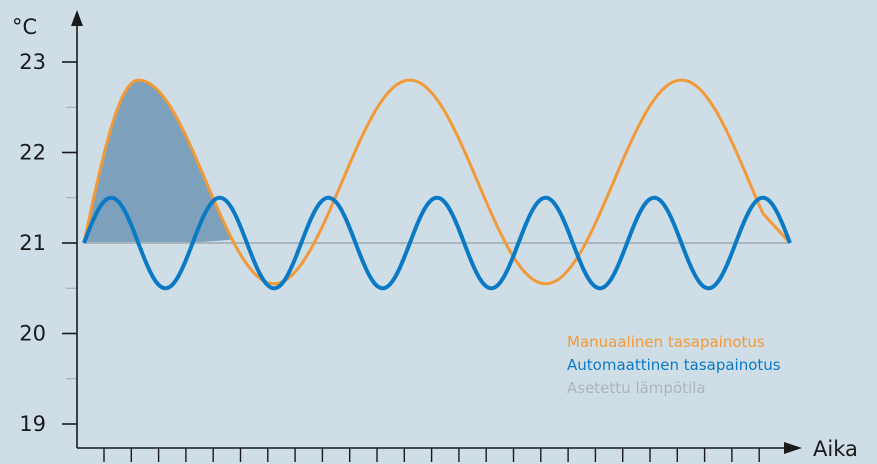 The height and width of the screenshot is (464, 877). Describe the element at coordinates (77, 18) in the screenshot. I see `y-axis-arrow-icon` at that location.